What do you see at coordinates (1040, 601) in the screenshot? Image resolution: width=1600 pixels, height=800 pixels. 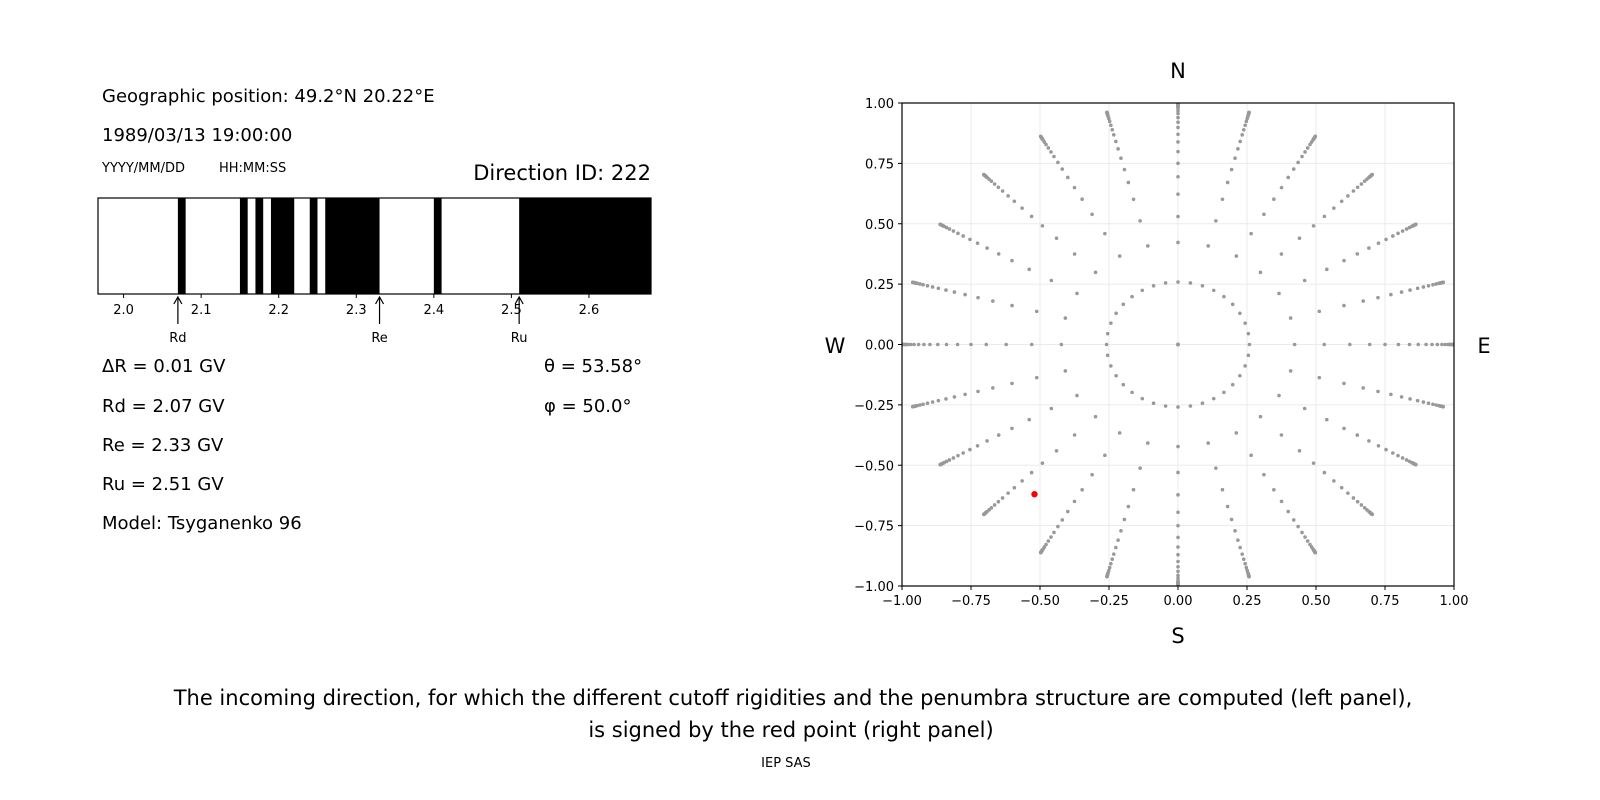 I see `x-tick-label: −0.50` at bounding box center [1040, 601].